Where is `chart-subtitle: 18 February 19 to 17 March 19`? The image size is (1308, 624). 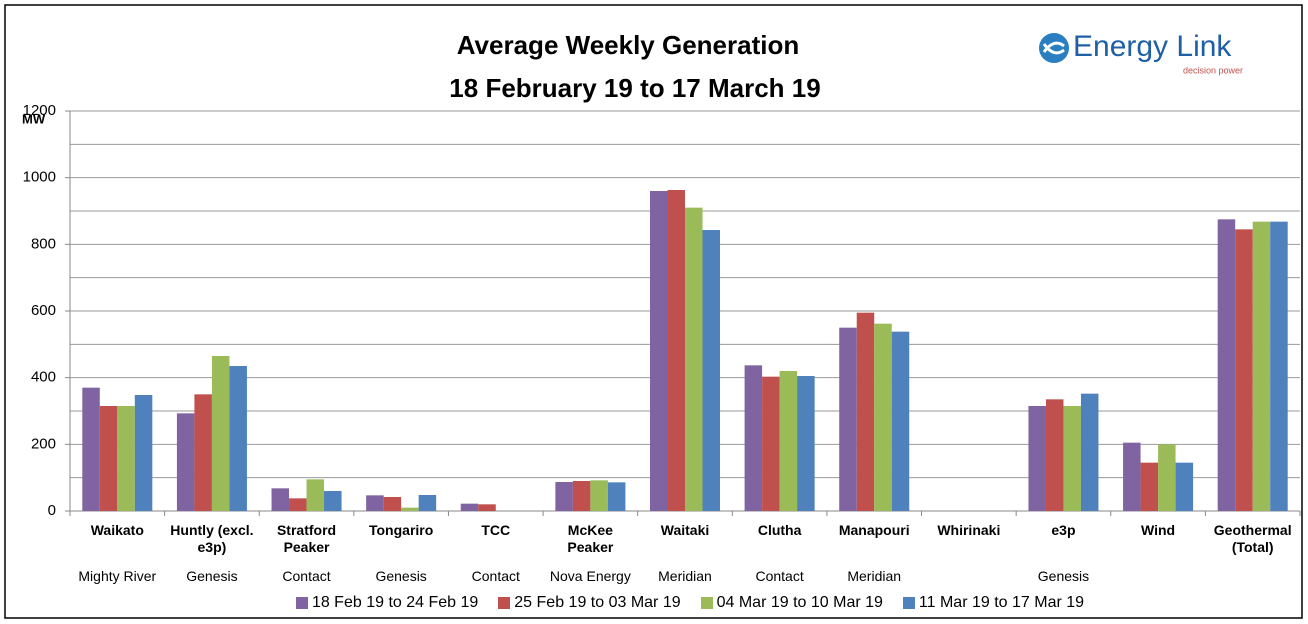 chart-subtitle: 18 February 19 to 17 March 19 is located at coordinates (634, 88).